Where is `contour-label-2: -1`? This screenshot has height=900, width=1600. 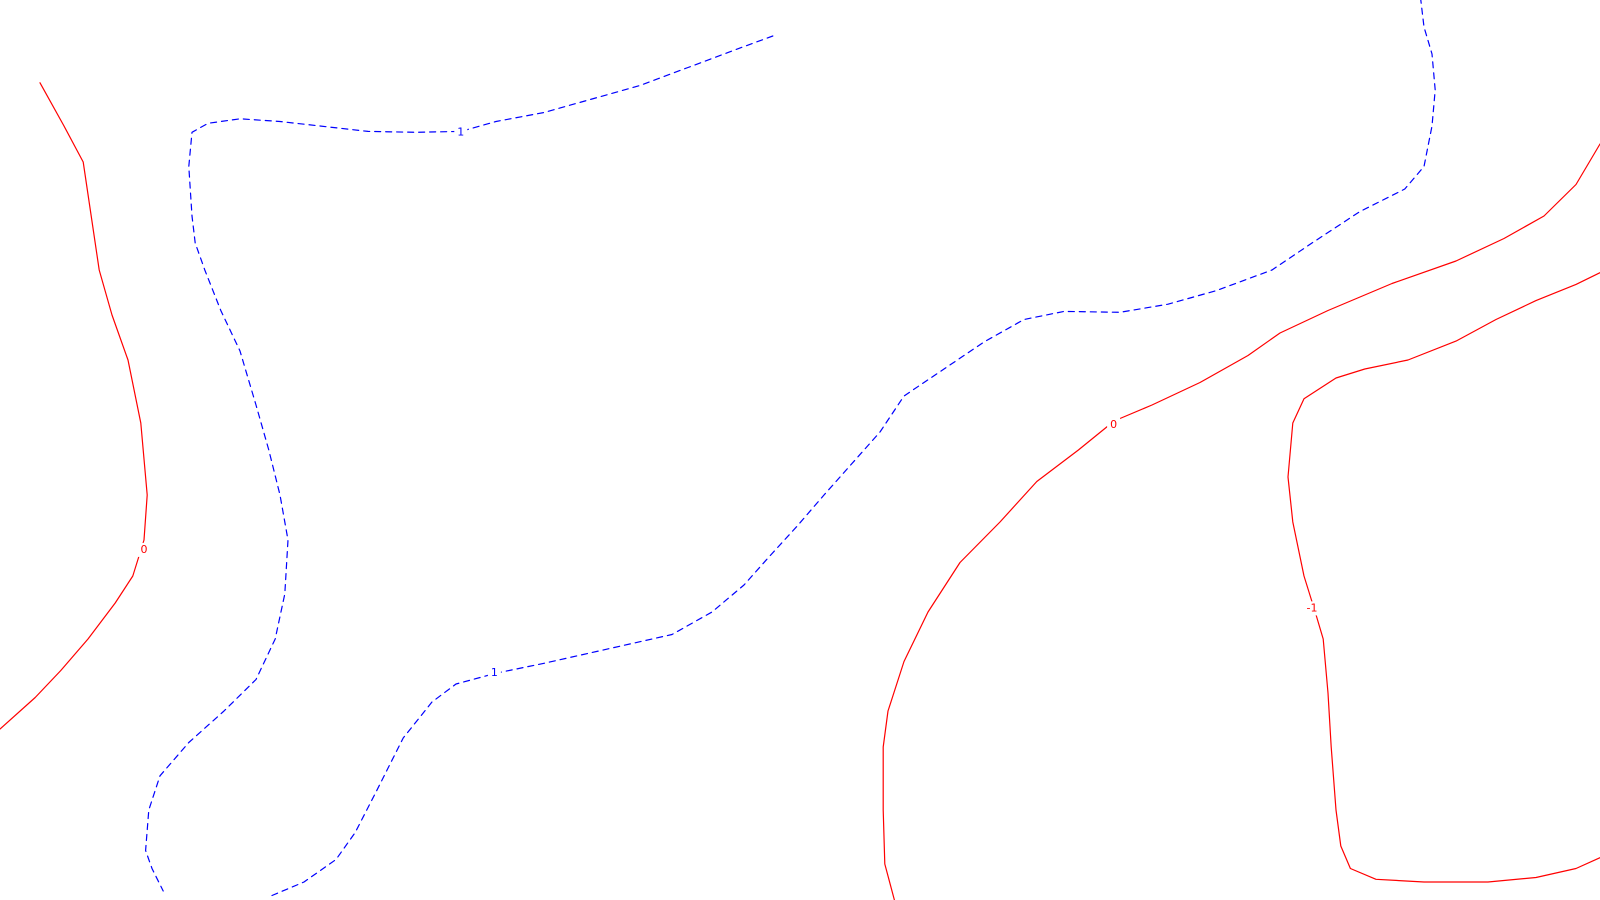 contour-label-2: -1 is located at coordinates (1312, 608).